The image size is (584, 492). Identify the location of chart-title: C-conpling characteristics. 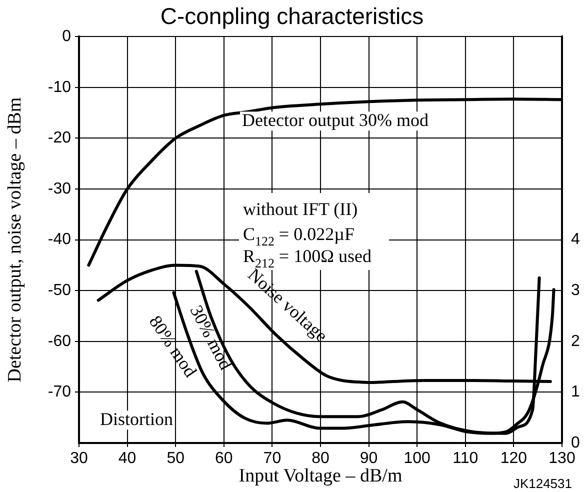
(292, 16).